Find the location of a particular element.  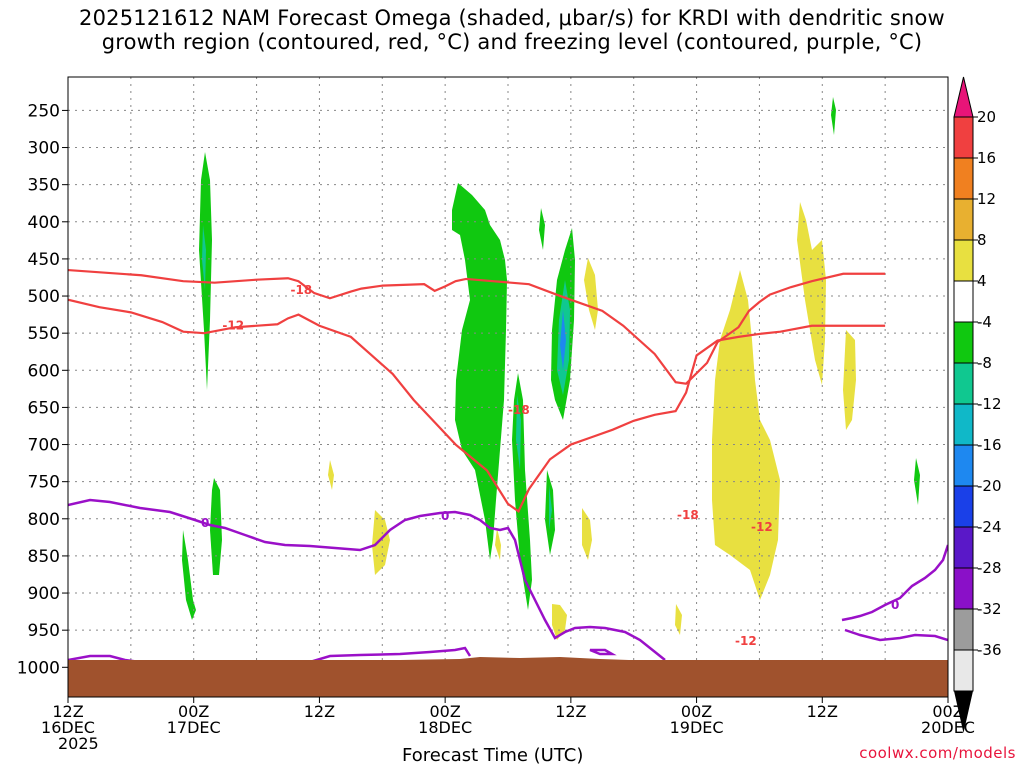

colorbar: 20 16 12 8 4 -4 -8 -12 -16 -20 -24 -28 -32 -36 is located at coordinates (977, 404).